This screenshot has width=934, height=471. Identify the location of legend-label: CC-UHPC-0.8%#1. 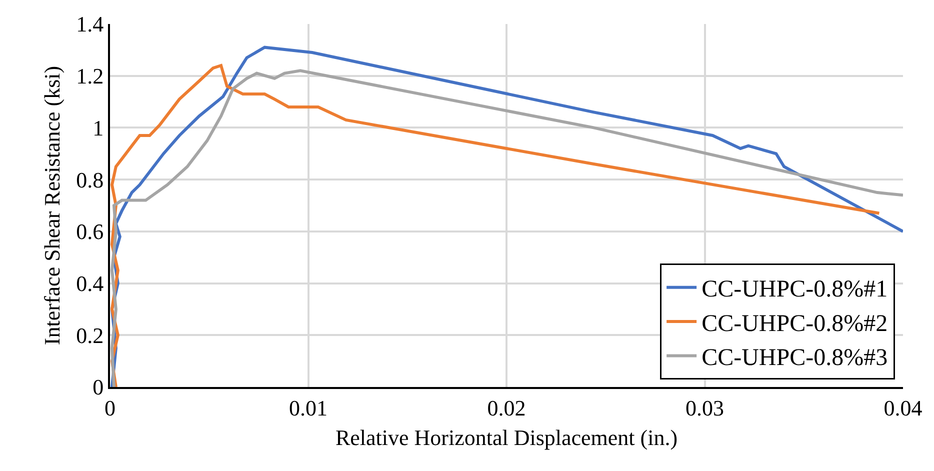
(795, 289).